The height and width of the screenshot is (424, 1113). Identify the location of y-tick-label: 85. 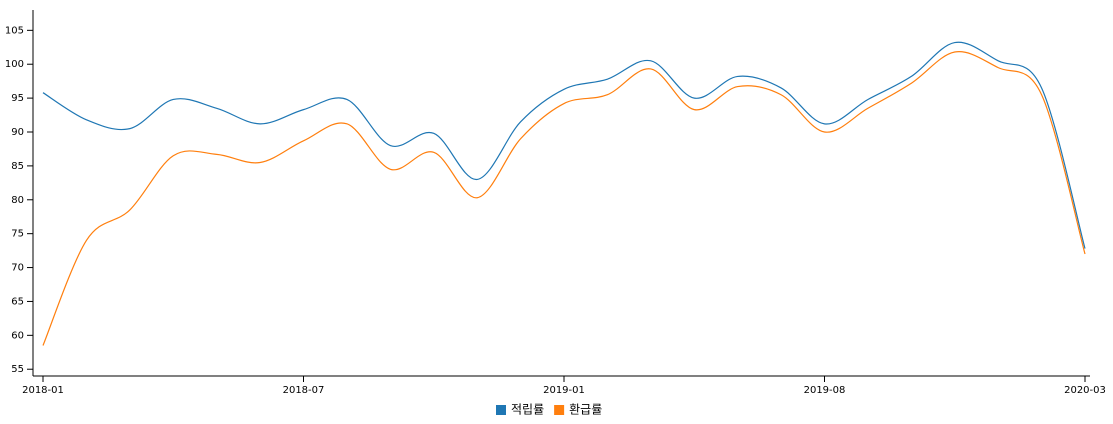
(17, 166).